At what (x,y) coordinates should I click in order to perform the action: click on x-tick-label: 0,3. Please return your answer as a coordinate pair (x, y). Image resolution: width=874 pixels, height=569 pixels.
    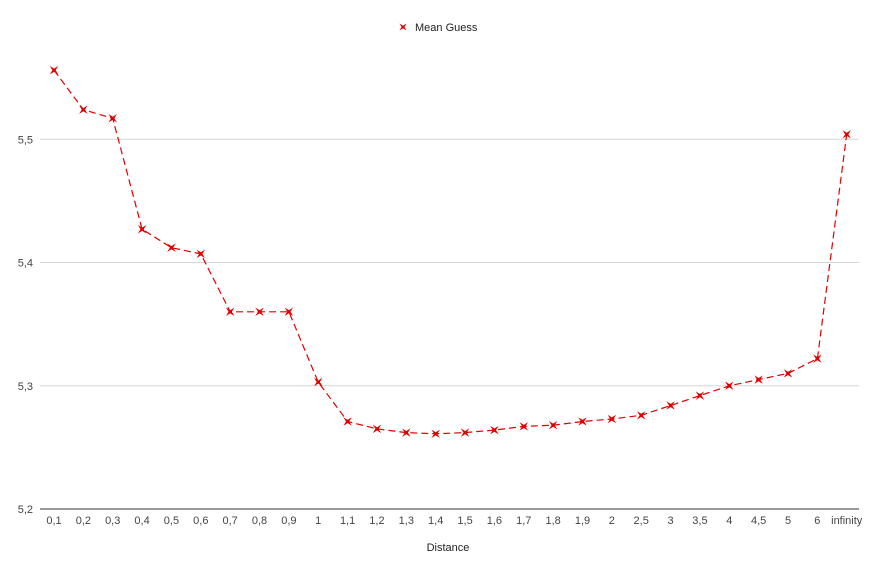
    Looking at the image, I should click on (112, 521).